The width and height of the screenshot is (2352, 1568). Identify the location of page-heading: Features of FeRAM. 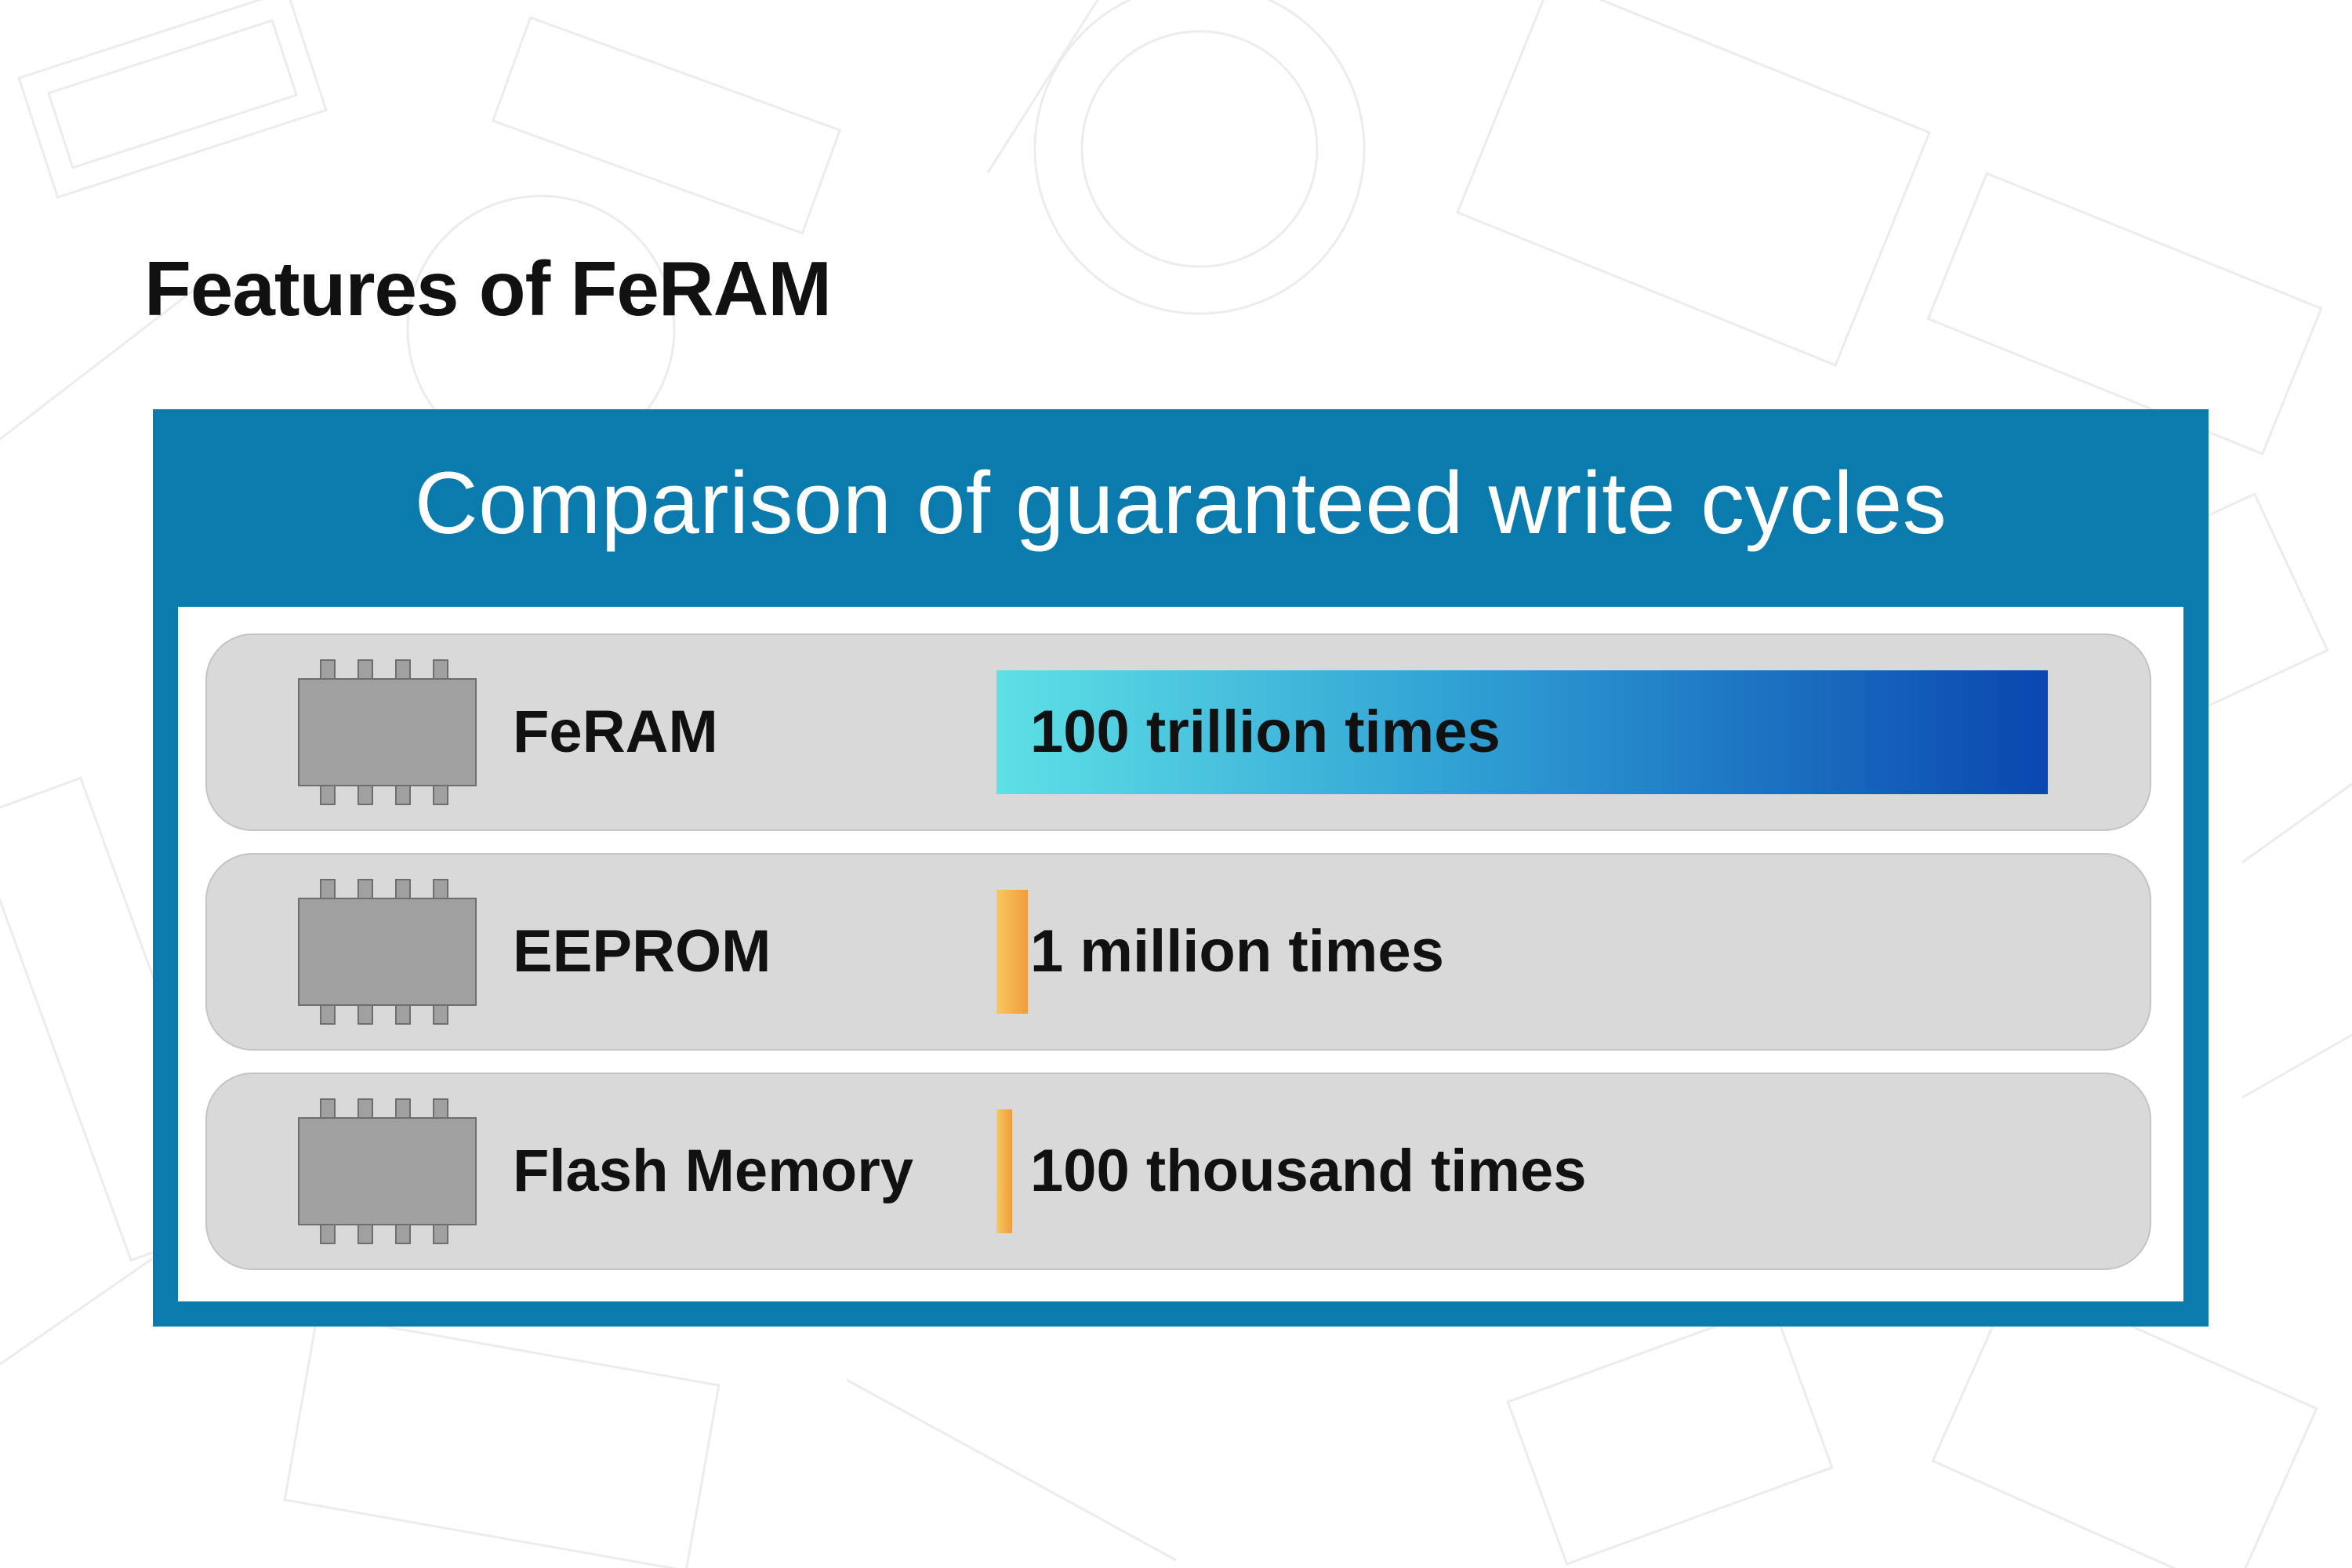
(488, 288).